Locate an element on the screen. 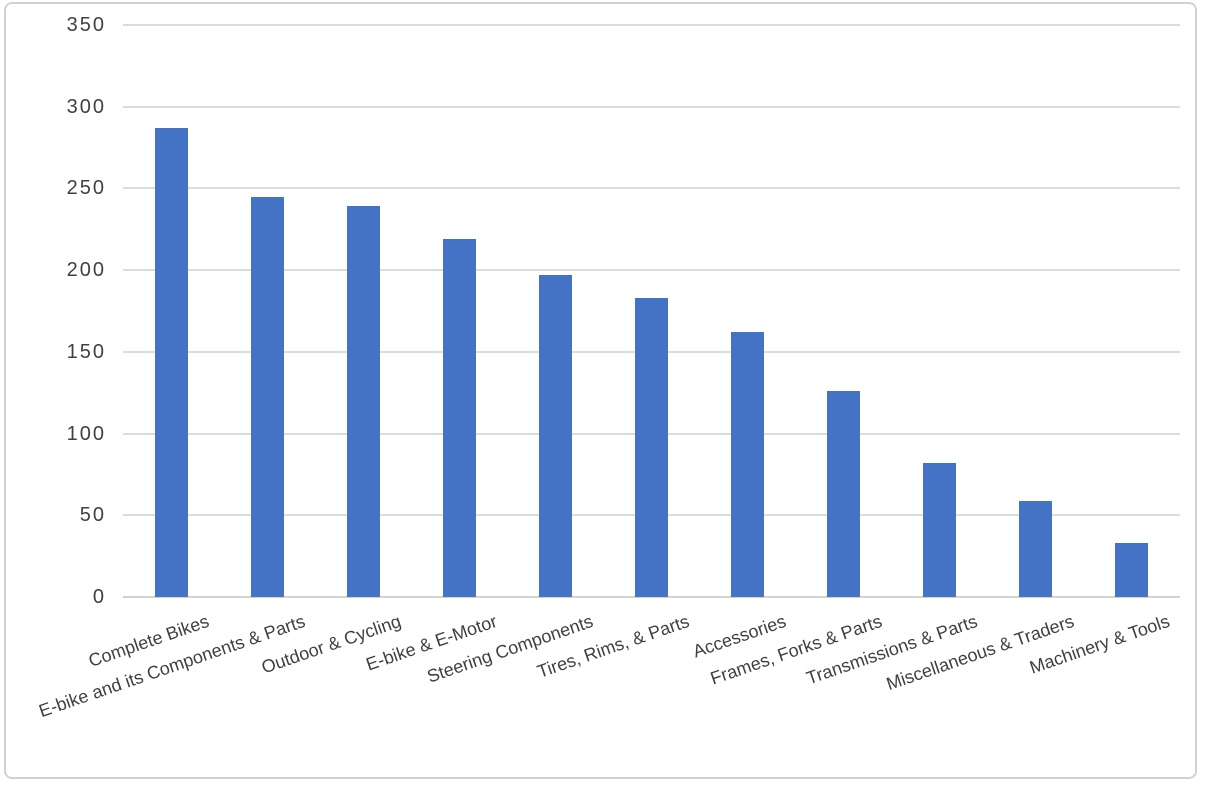 The width and height of the screenshot is (1209, 791). y-tick-label: 300 is located at coordinates (86, 106).